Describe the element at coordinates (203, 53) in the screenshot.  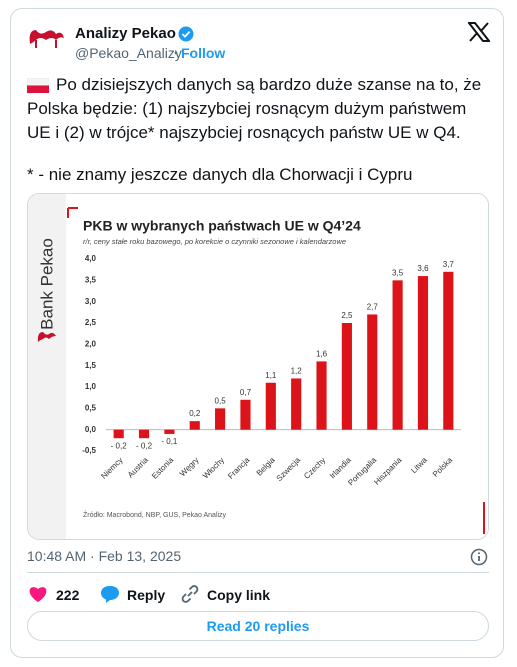
I see `follow-link: Follow` at that location.